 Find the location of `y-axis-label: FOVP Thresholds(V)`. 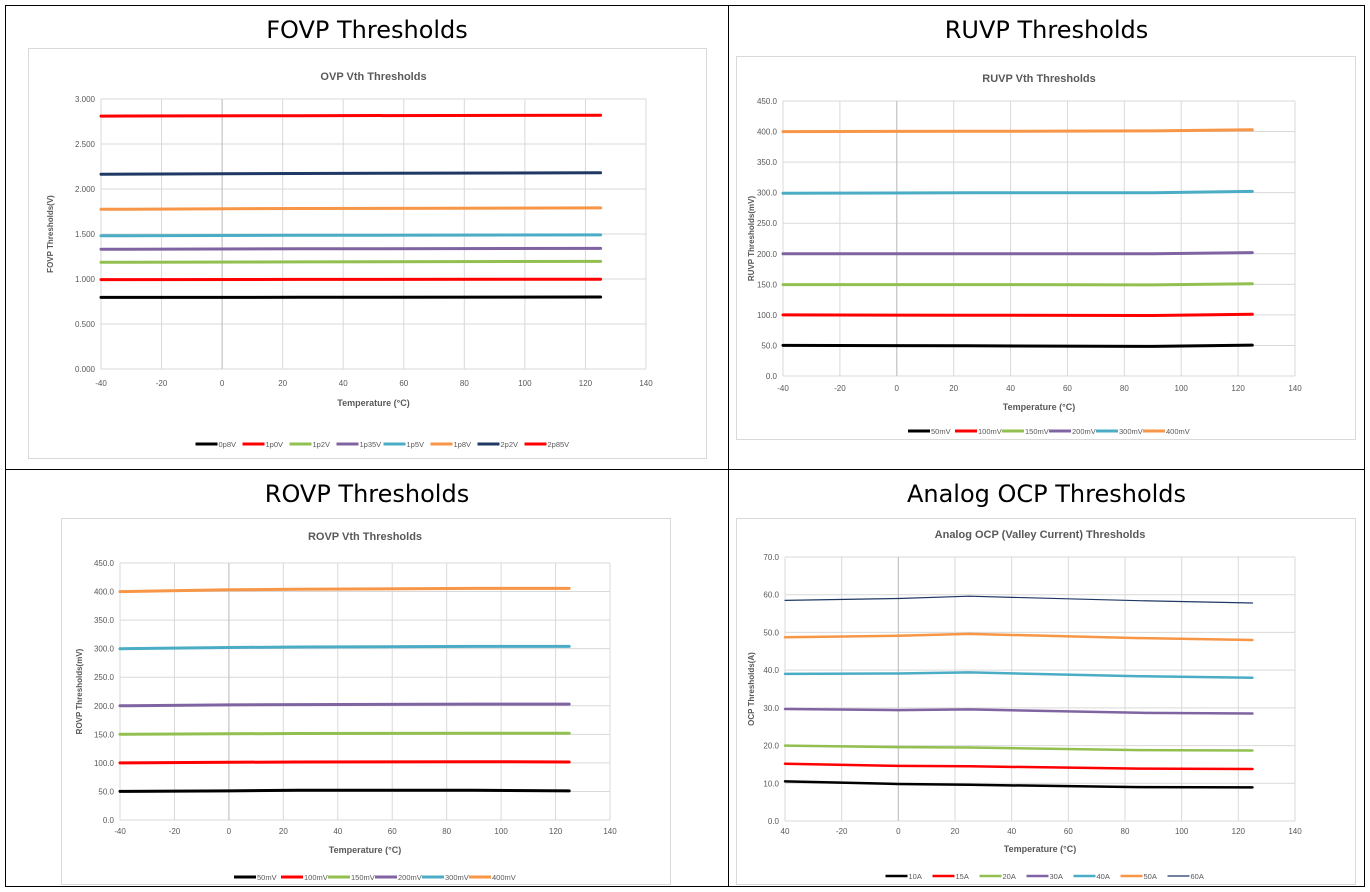

y-axis-label: FOVP Thresholds(V) is located at coordinates (50, 234).